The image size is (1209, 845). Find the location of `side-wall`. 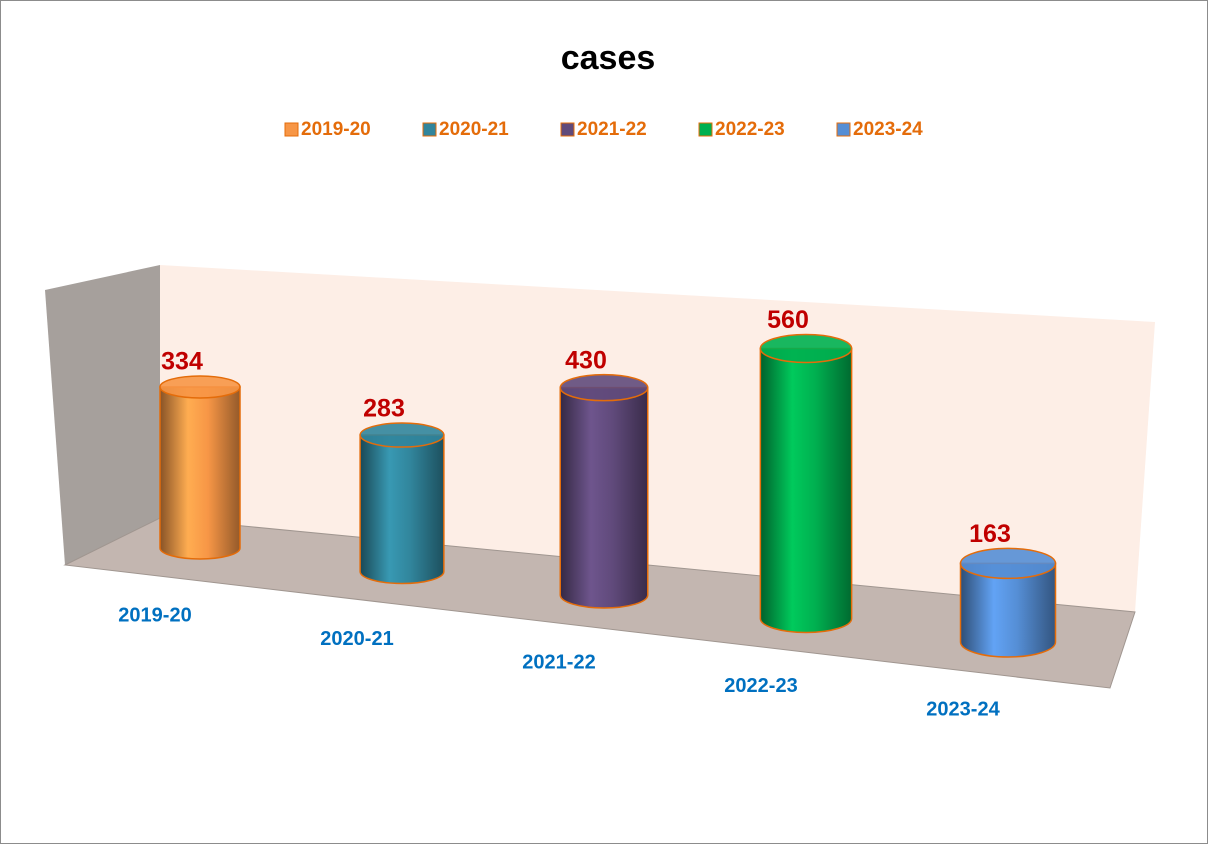

side-wall is located at coordinates (102, 415).